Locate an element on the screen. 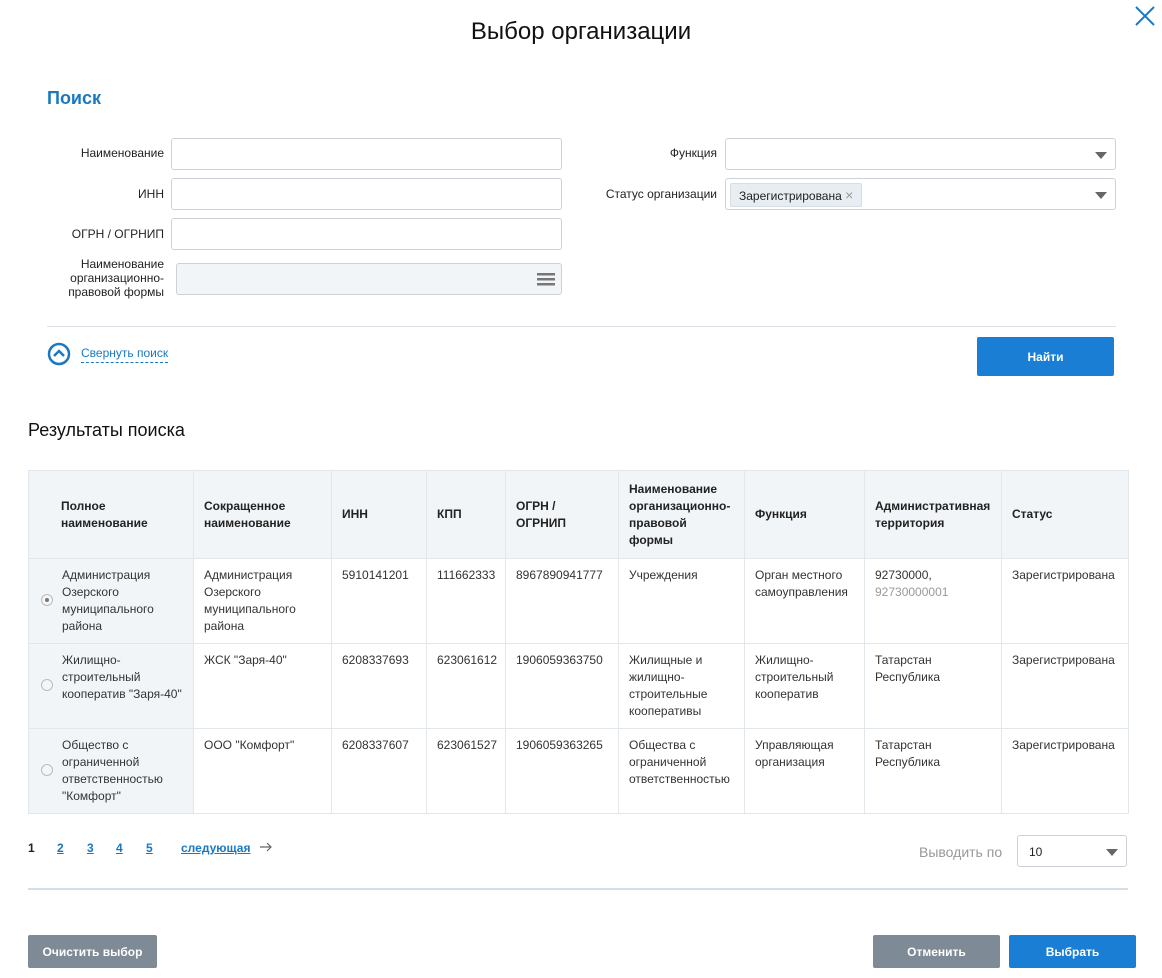 The image size is (1162, 978). cell-function: Орган местного самоуправления is located at coordinates (804, 601).